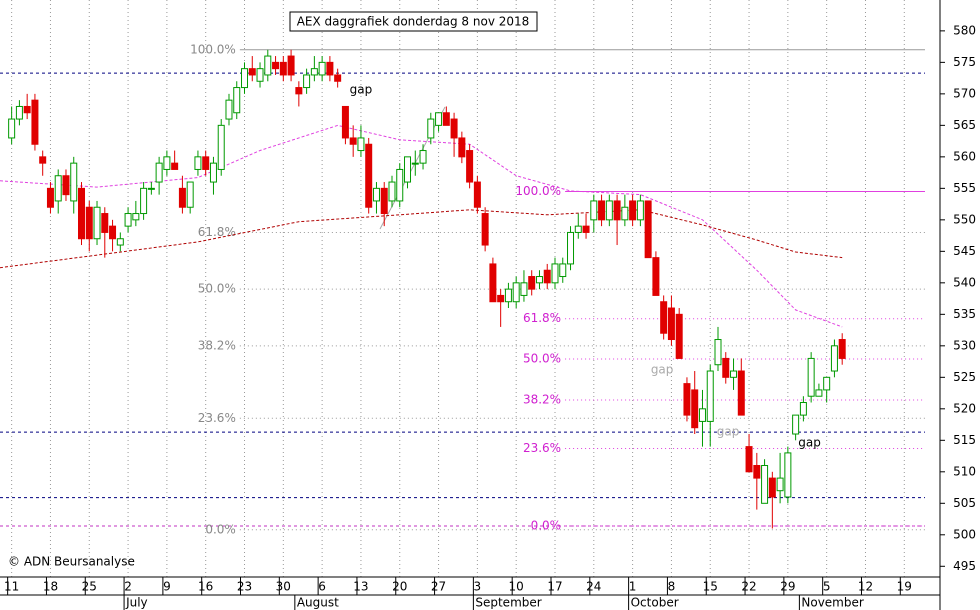 The height and width of the screenshot is (610, 980). I want to click on x-tick-label: 3, so click(478, 587).